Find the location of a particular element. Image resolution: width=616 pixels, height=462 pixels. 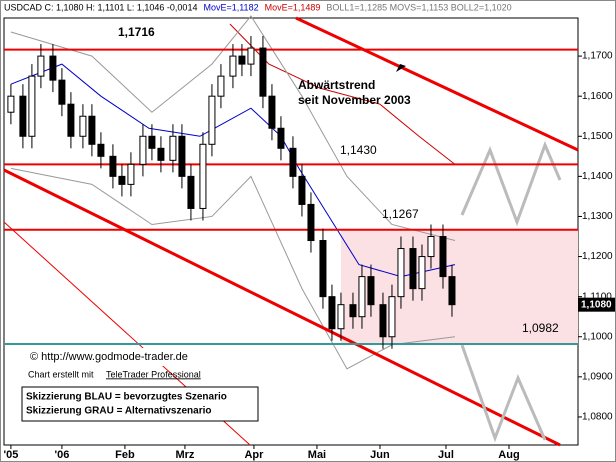

x-tick-label: Mrz is located at coordinates (184, 455).